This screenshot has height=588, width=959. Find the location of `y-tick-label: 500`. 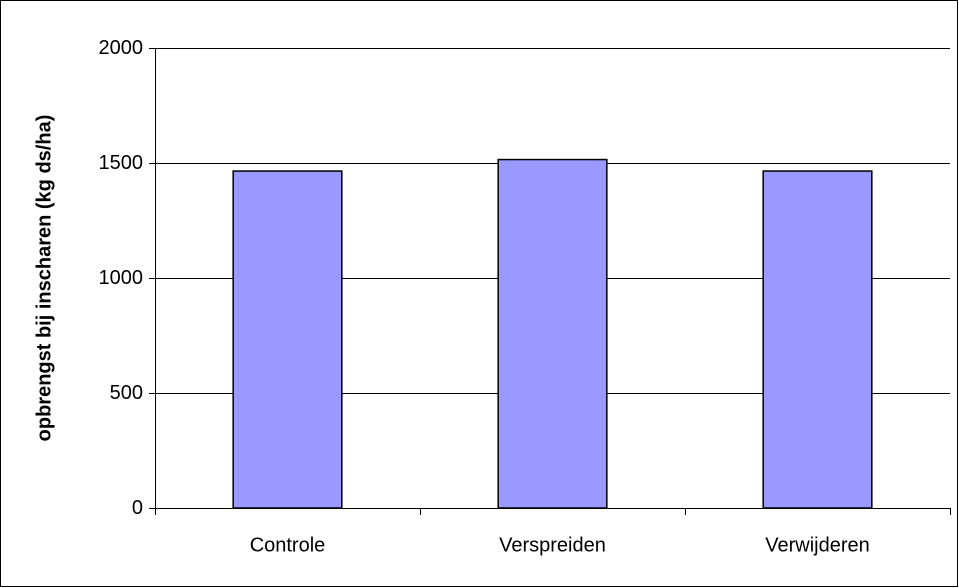

y-tick-label: 500 is located at coordinates (126, 393).